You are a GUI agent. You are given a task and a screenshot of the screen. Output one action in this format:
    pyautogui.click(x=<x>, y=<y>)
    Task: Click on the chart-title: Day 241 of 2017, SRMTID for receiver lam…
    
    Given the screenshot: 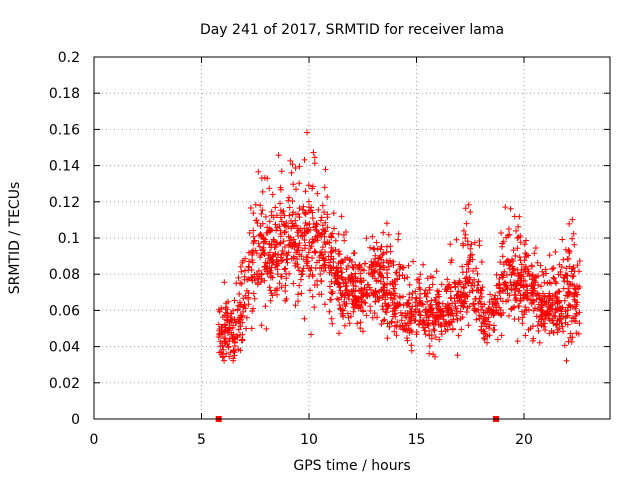 What is the action you would take?
    pyautogui.click(x=352, y=30)
    